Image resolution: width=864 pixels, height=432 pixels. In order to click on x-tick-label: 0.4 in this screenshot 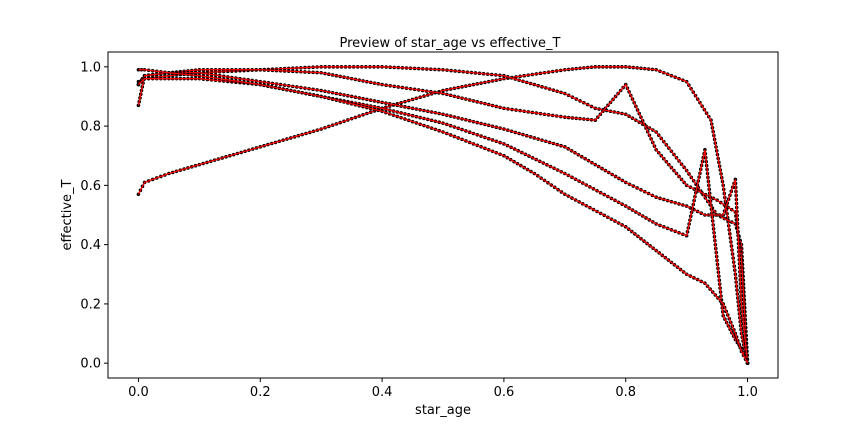, I will do `click(382, 392)`.